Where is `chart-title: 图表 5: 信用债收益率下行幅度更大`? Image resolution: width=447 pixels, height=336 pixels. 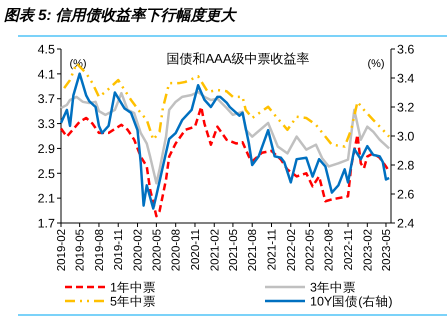 chart-title: 图表 5: 信用债收益率下行幅度更大 is located at coordinates (121, 15).